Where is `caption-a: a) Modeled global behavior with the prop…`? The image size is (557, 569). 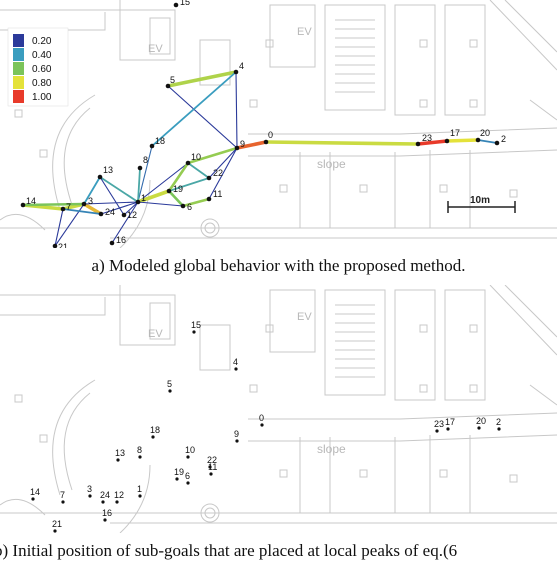
caption-a: a) Modeled global behavior with the prop… is located at coordinates (278, 265).